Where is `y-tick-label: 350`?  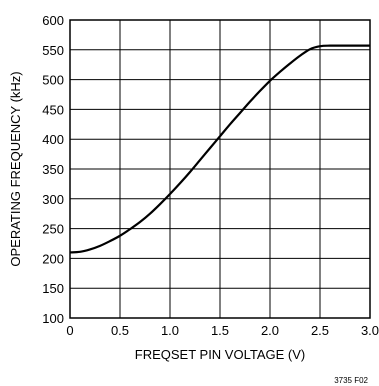
y-tick-label: 350 is located at coordinates (53, 169).